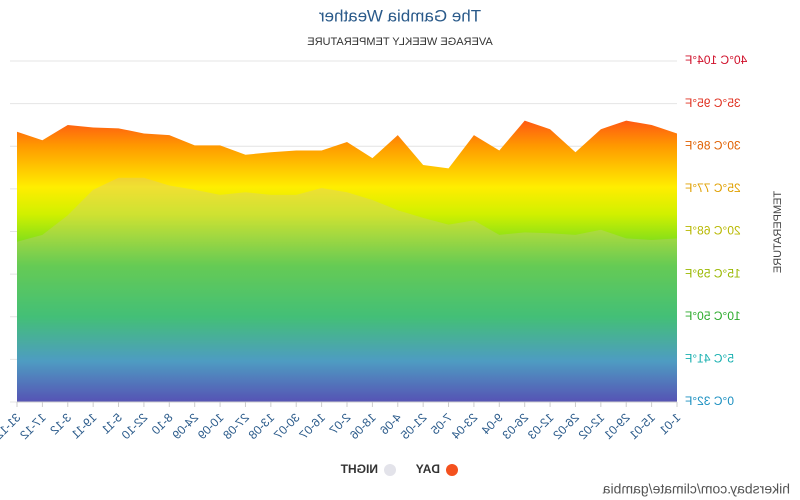 The height and width of the screenshot is (500, 800). I want to click on x-tick-label: 18-06, so click(363, 426).